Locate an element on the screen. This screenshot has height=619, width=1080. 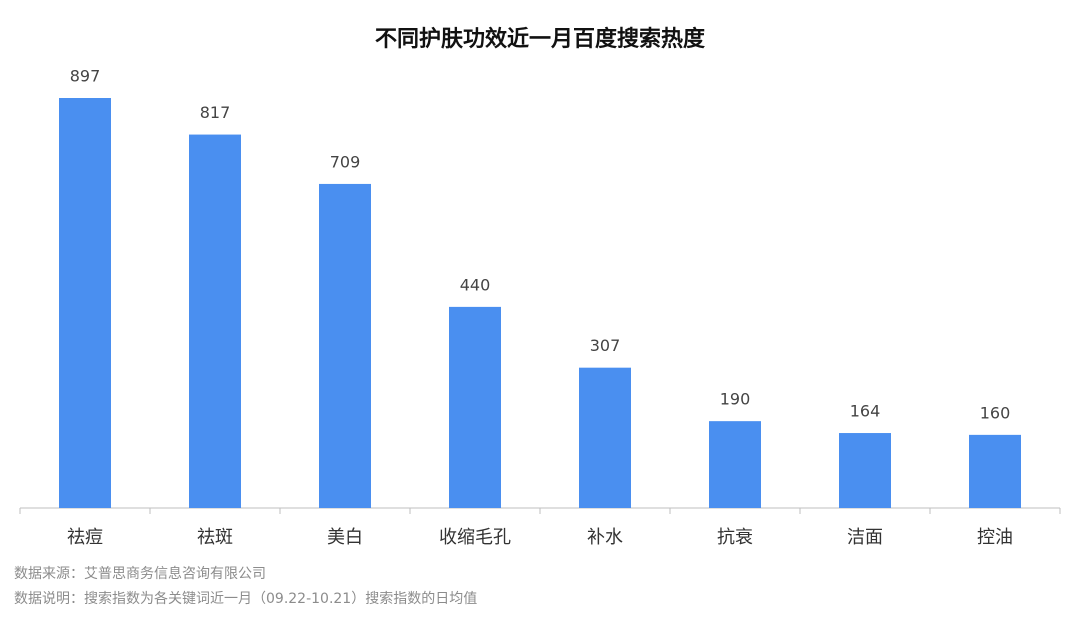
x-tick-label: 控油 is located at coordinates (995, 537).